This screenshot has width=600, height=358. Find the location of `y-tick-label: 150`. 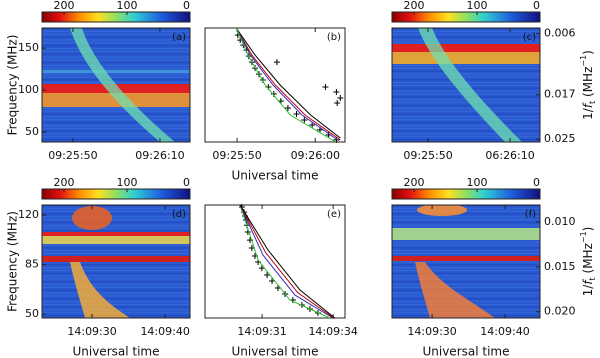

y-tick-label: 150 is located at coordinates (28, 47).